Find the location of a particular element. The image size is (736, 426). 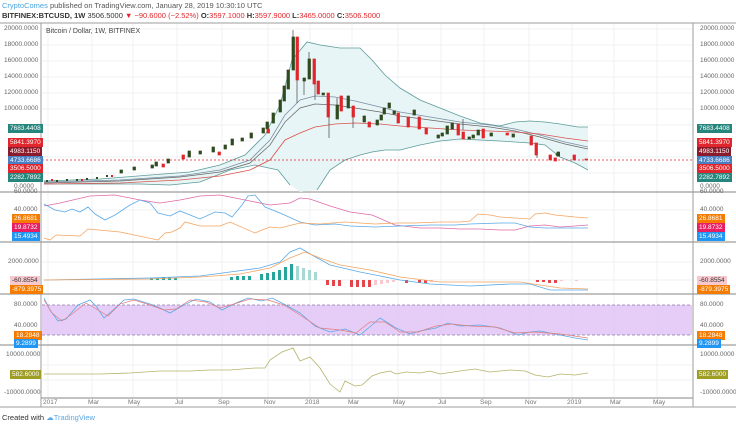

footer: Created with ☁TradingView is located at coordinates (48, 417).